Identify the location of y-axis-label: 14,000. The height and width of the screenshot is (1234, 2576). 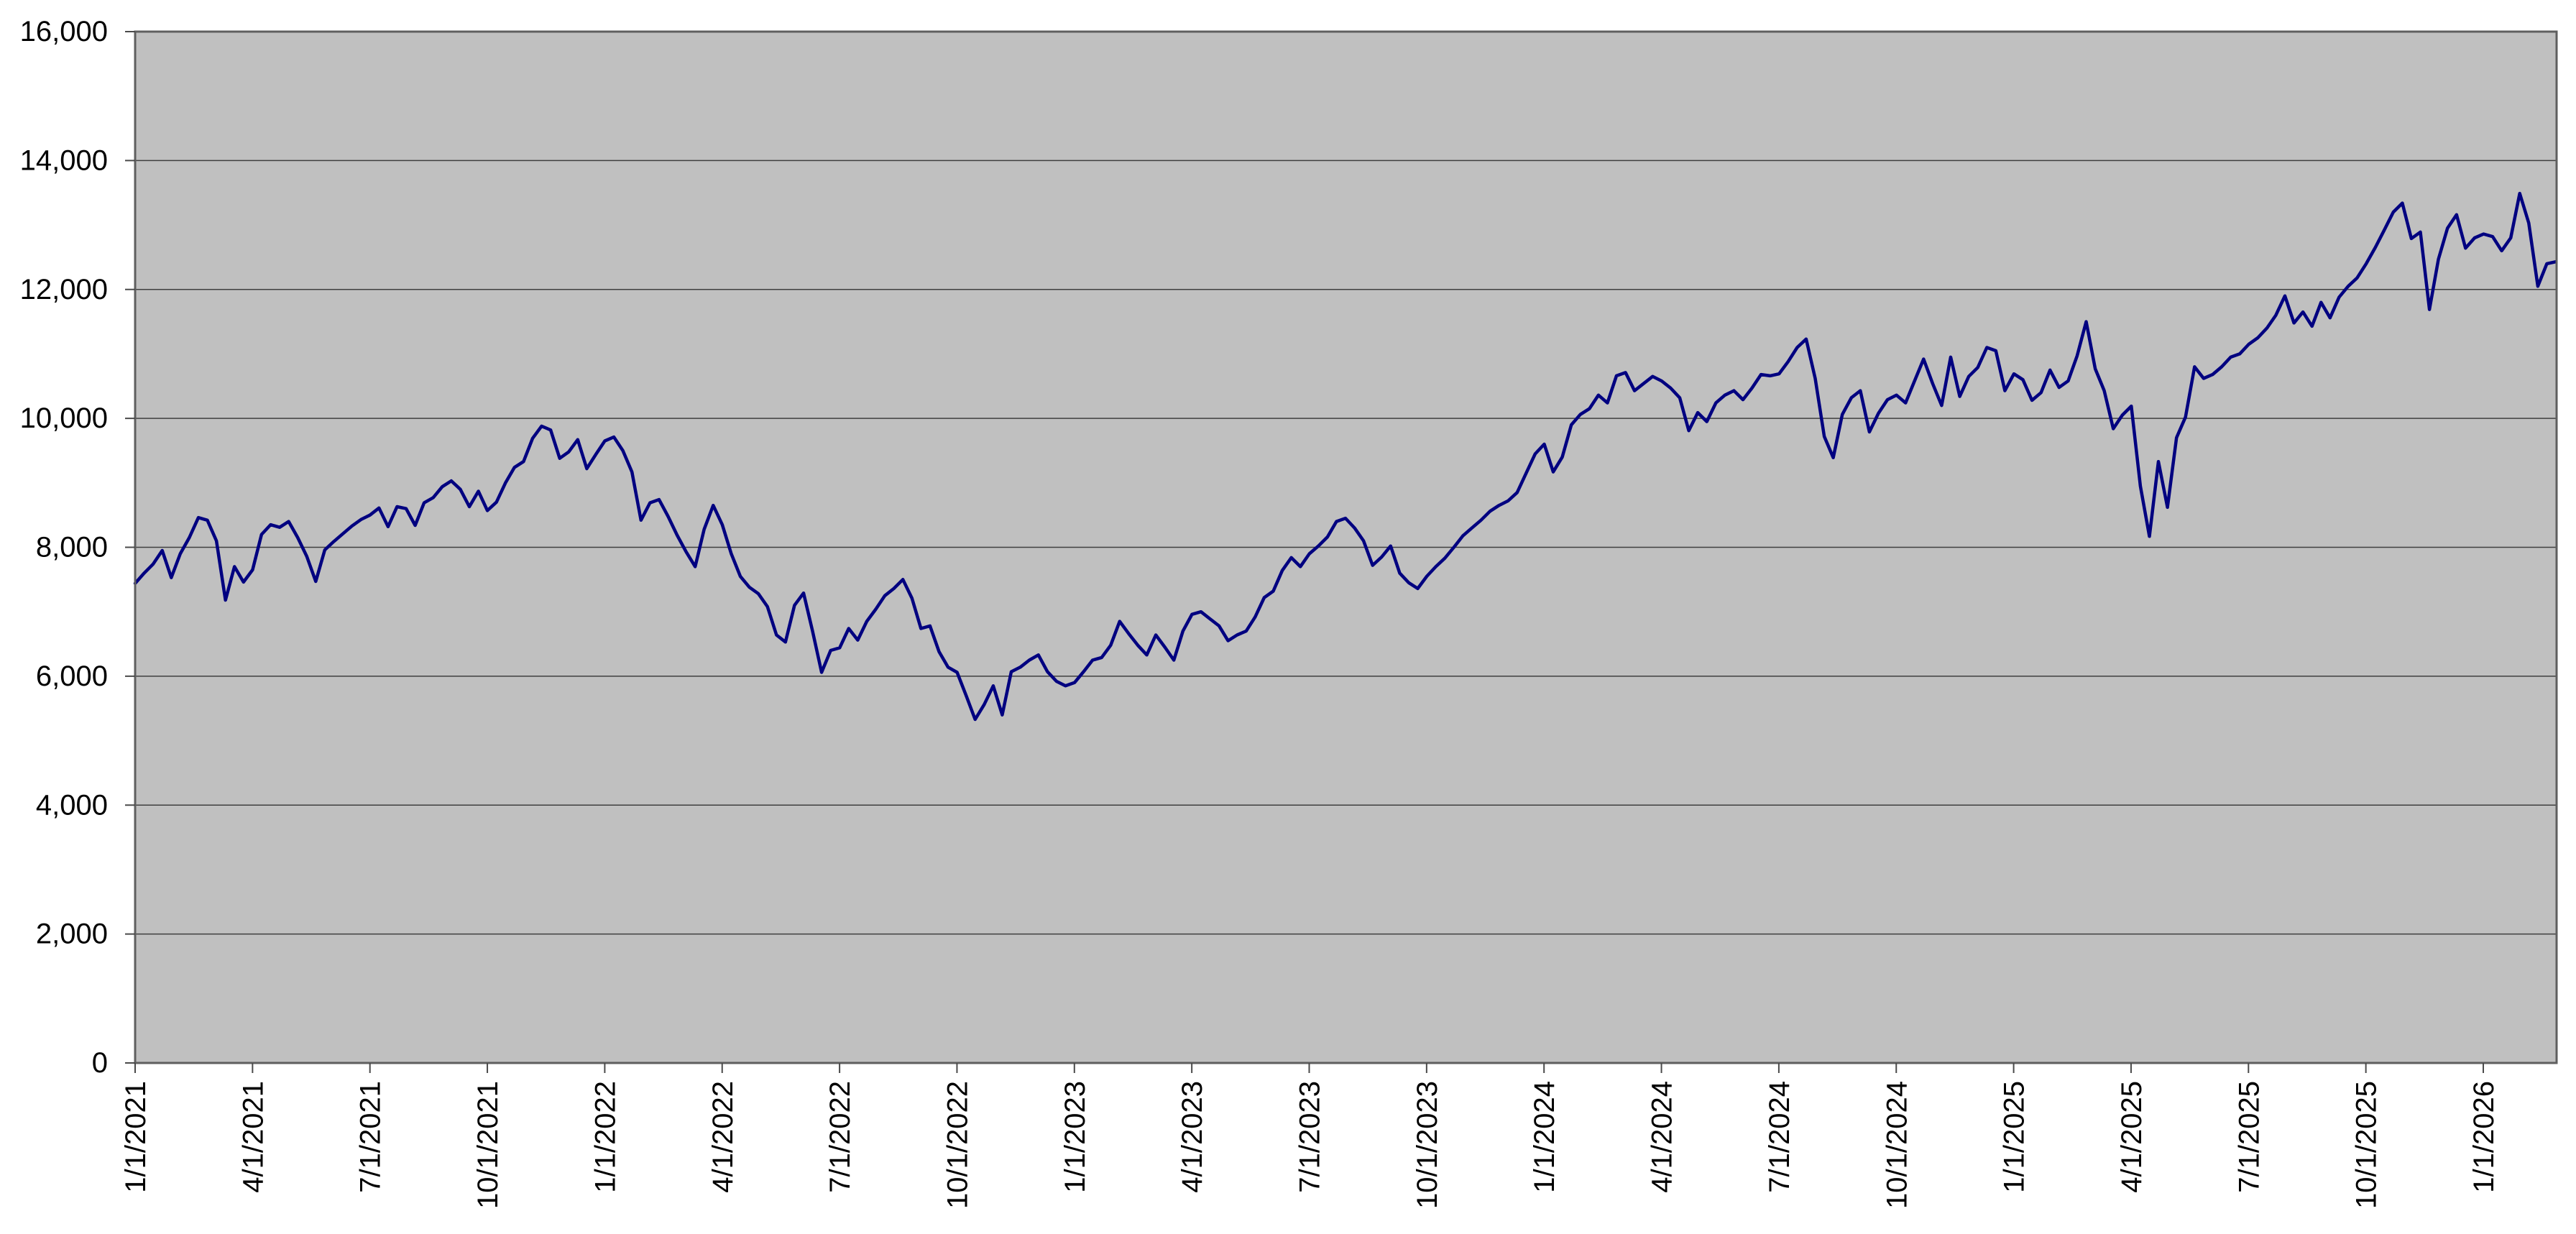
(64, 160).